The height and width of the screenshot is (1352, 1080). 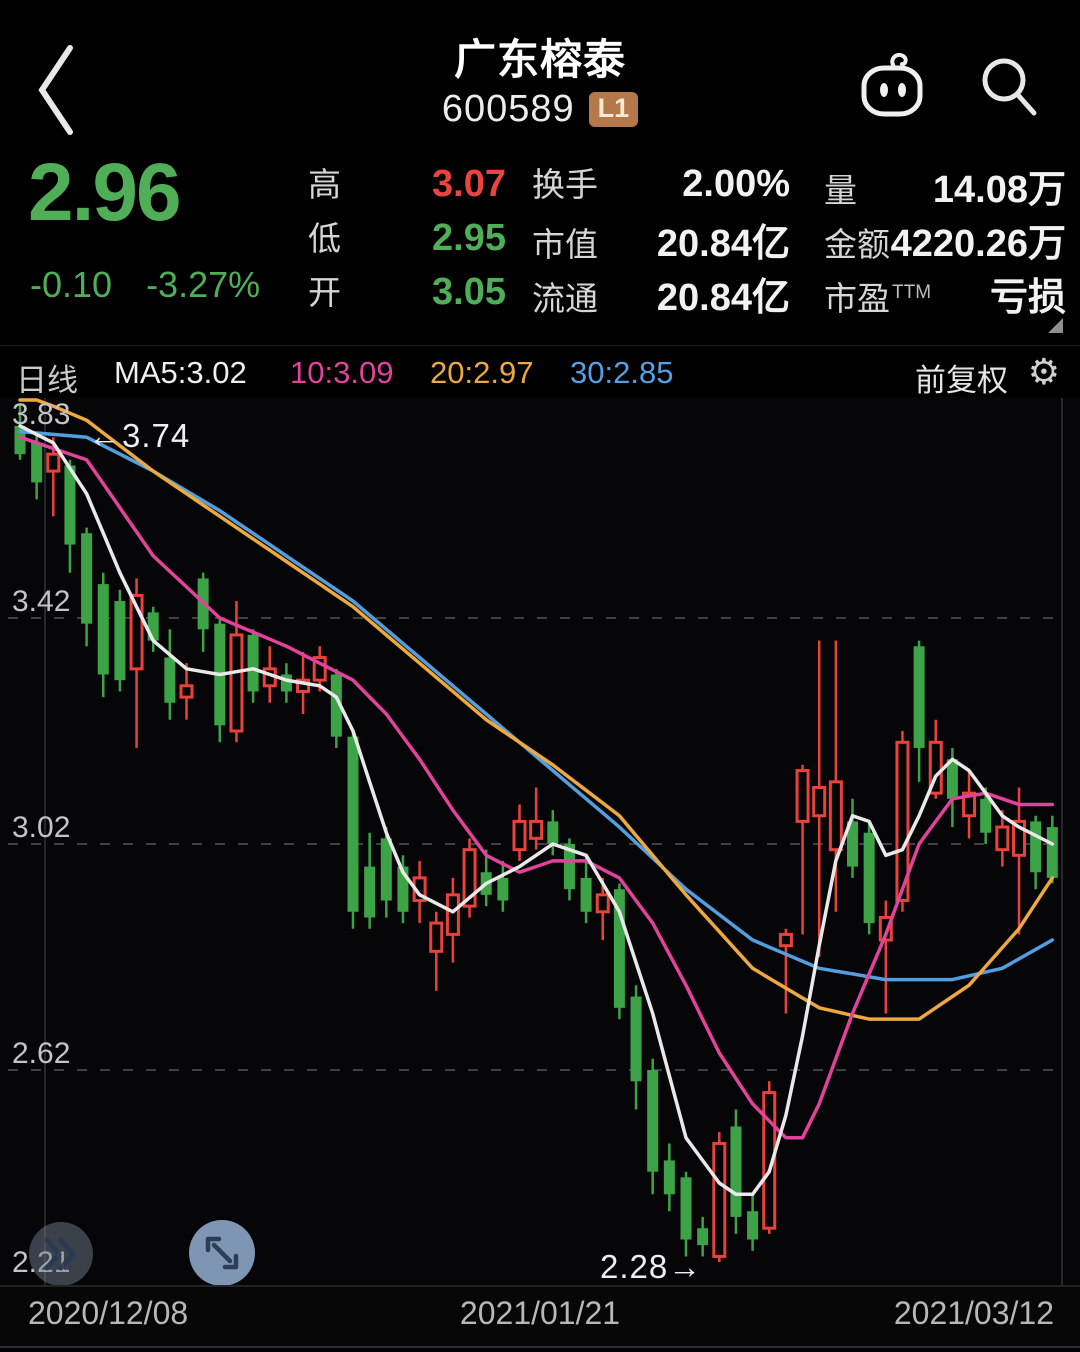 I want to click on fast-forward-button, so click(x=61, y=1254).